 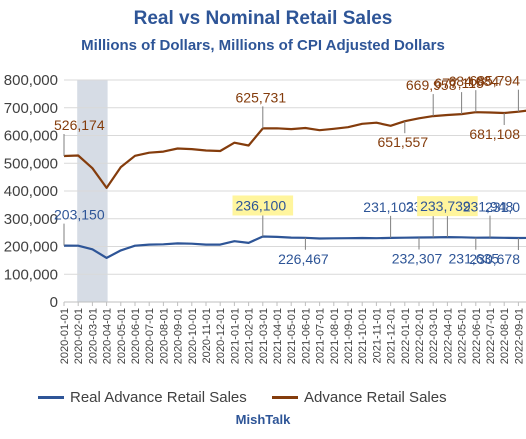 I want to click on x-tick-label: 2021-04-01, so click(x=278, y=336).